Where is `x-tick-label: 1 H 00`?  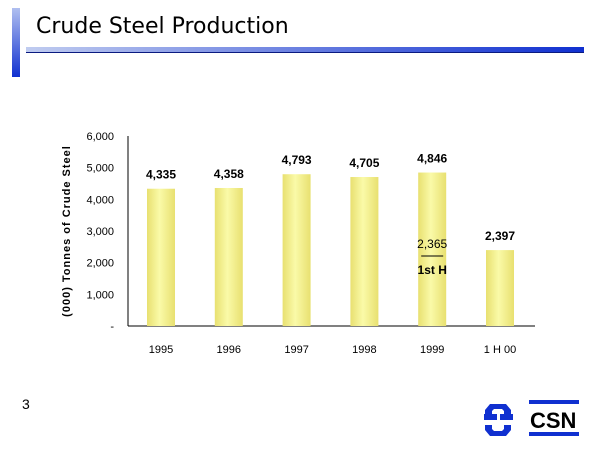 x-tick-label: 1 H 00 is located at coordinates (500, 350).